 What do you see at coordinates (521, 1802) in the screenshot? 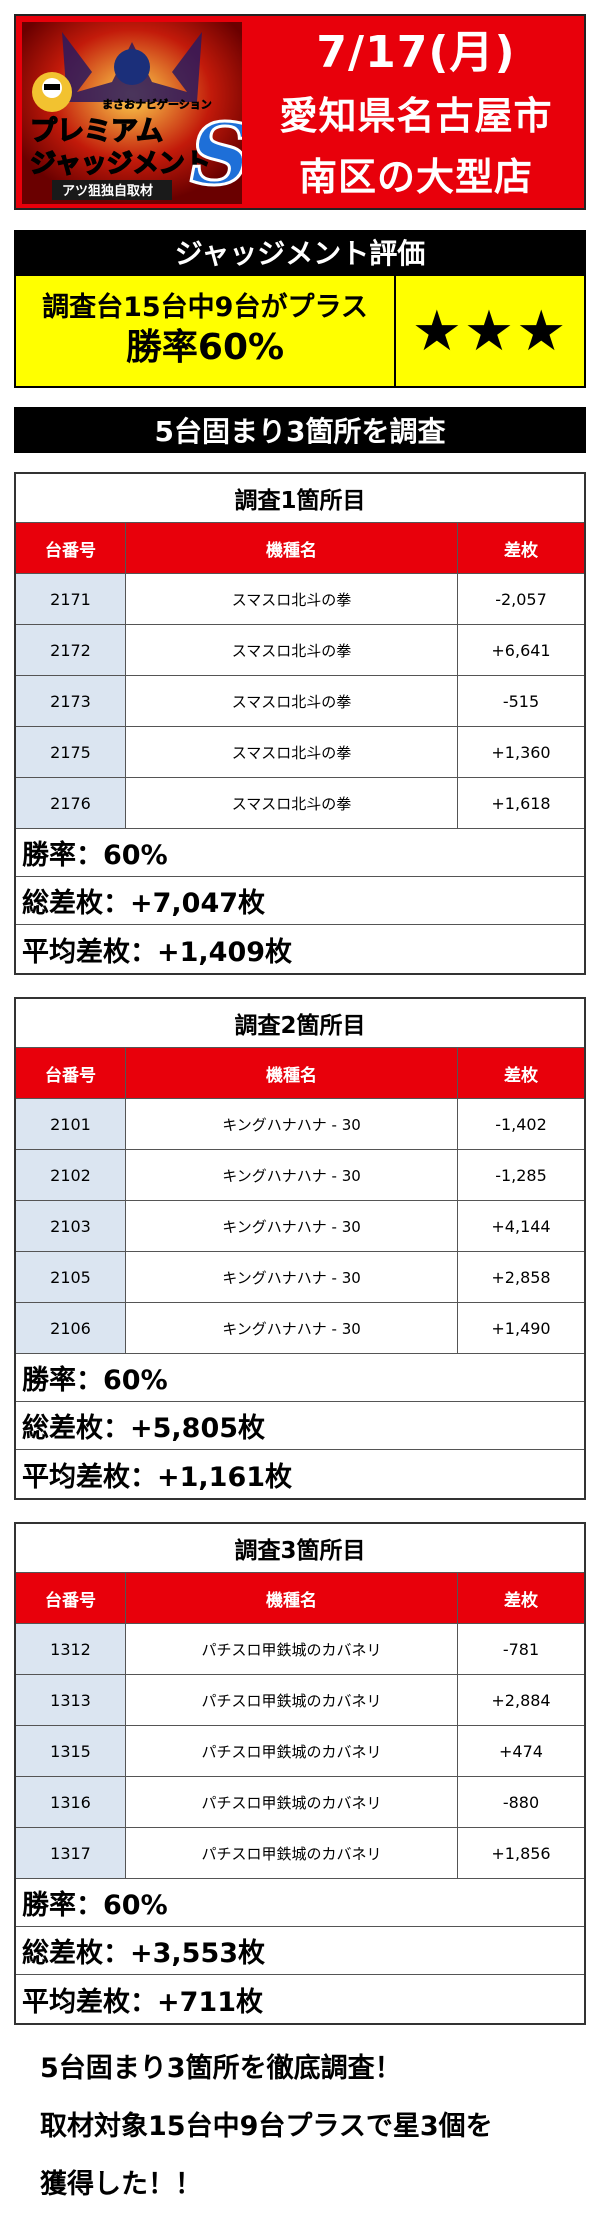
I see `diff-value: -880` at bounding box center [521, 1802].